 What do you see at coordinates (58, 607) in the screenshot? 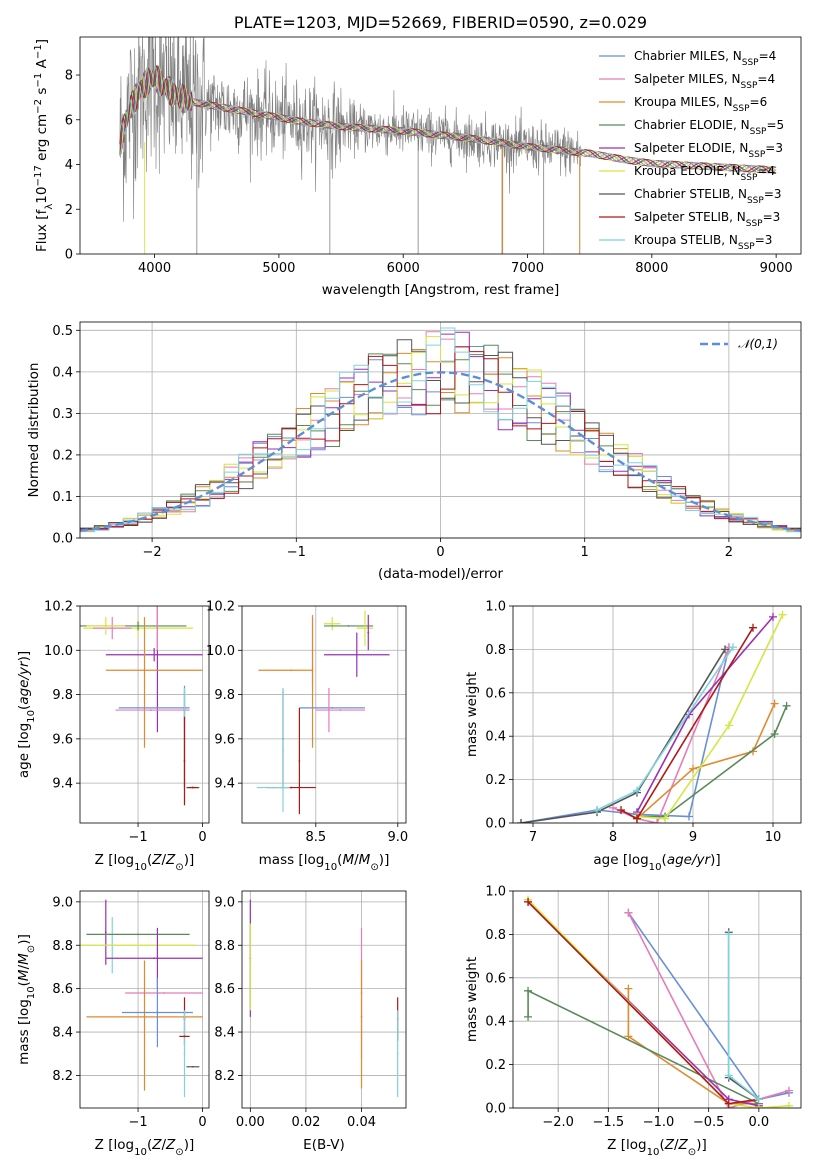
I see `y-tick-label: 10.2` at bounding box center [58, 607].